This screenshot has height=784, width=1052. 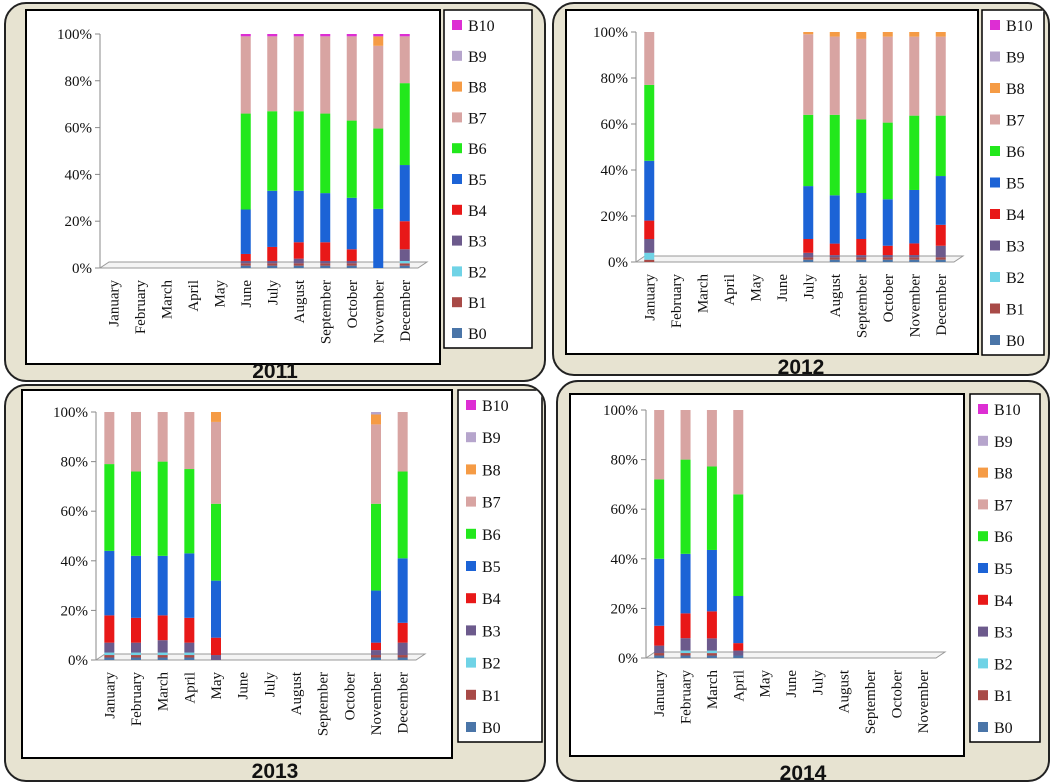 What do you see at coordinates (620, 411) in the screenshot?
I see `y-tick-label: 100%` at bounding box center [620, 411].